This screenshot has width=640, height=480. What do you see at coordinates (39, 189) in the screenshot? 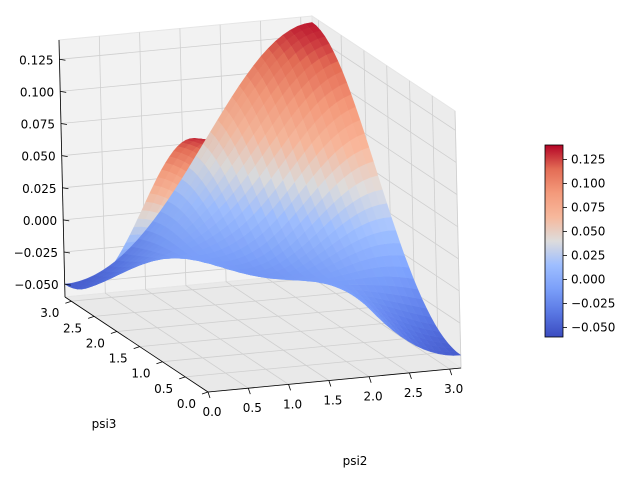
I see `z-tick-label: 0.025` at bounding box center [39, 189].